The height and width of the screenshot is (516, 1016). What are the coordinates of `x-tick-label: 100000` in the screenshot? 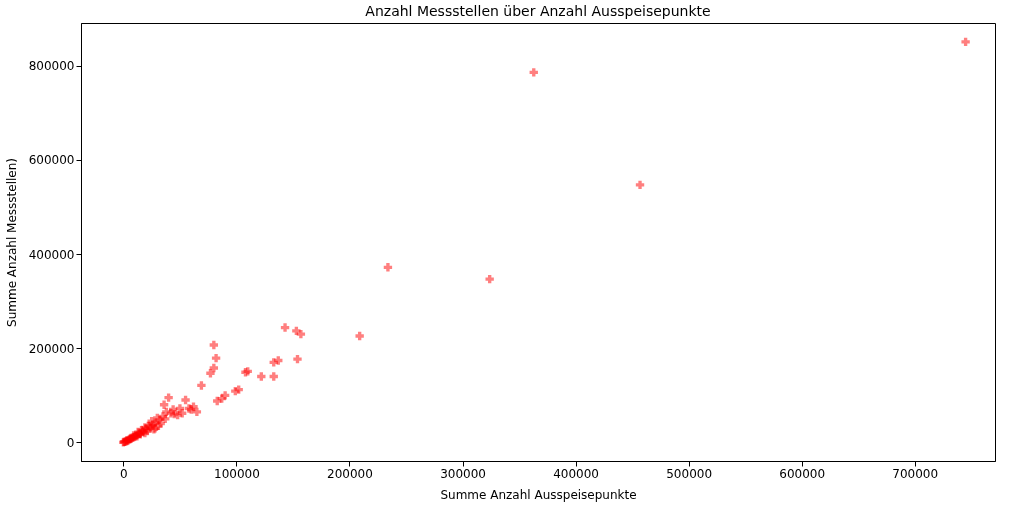 It's located at (237, 473).